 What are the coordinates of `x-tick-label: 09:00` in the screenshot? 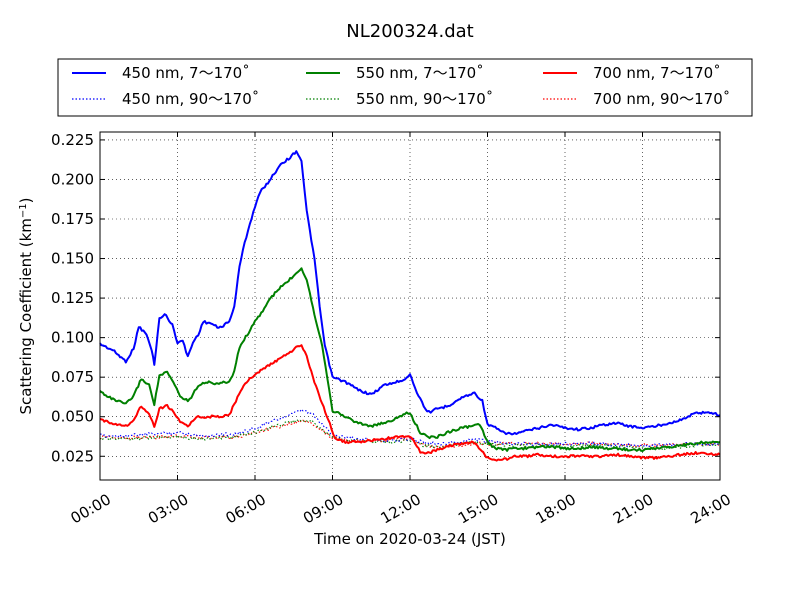 It's located at (323, 508).